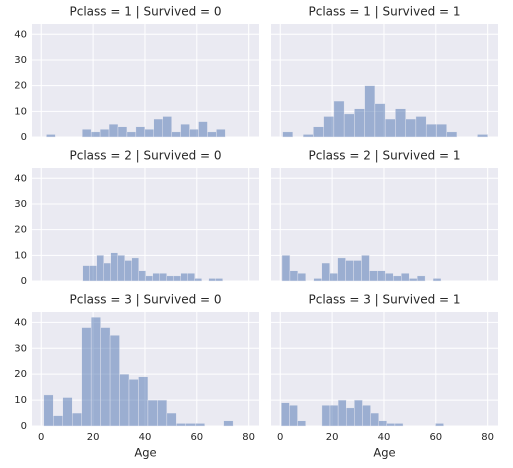 The image size is (513, 468). I want to click on panel-title: Pclass = 2 | Survived = 0, so click(145, 156).